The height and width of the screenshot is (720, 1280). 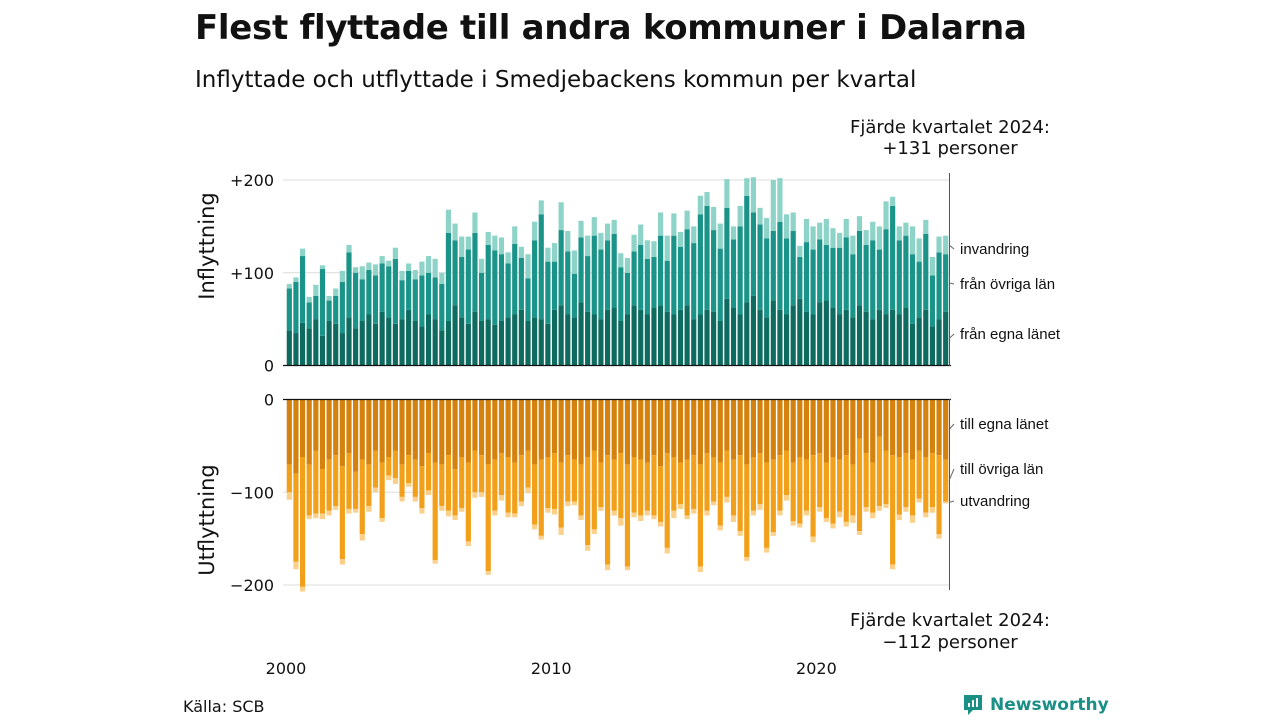 I want to click on y-tick-label: 0, so click(x=269, y=400).